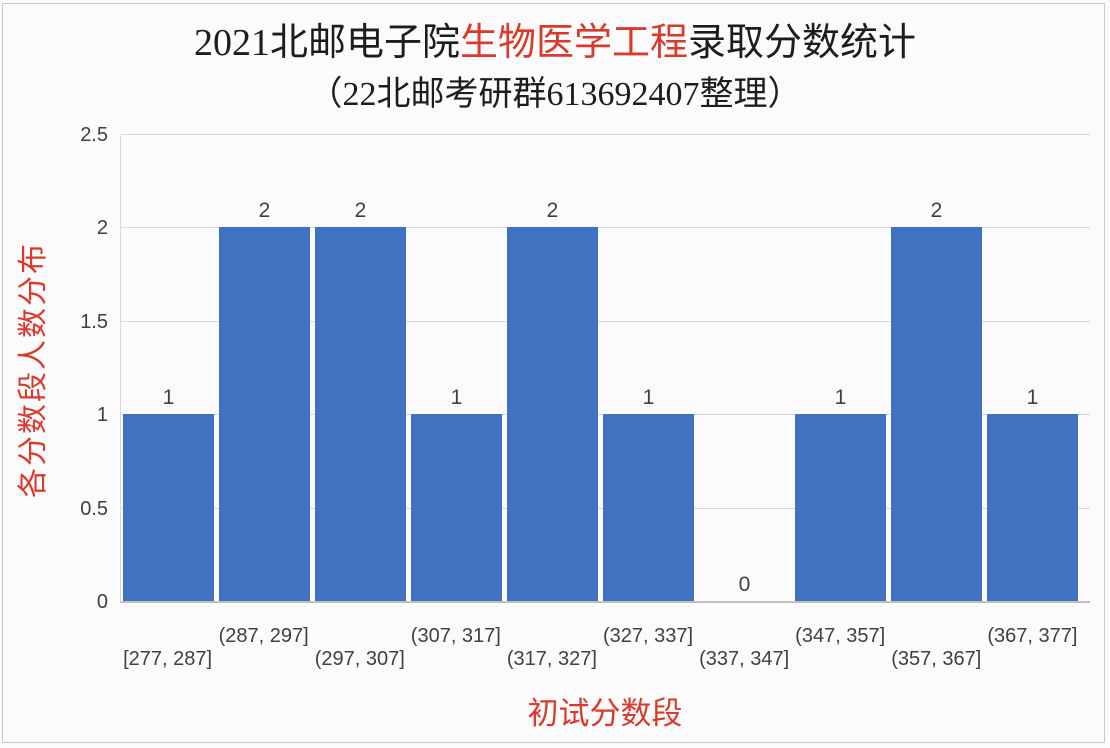 This screenshot has height=748, width=1110. Describe the element at coordinates (936, 659) in the screenshot. I see `x-tick-label: (357, 367]` at that location.